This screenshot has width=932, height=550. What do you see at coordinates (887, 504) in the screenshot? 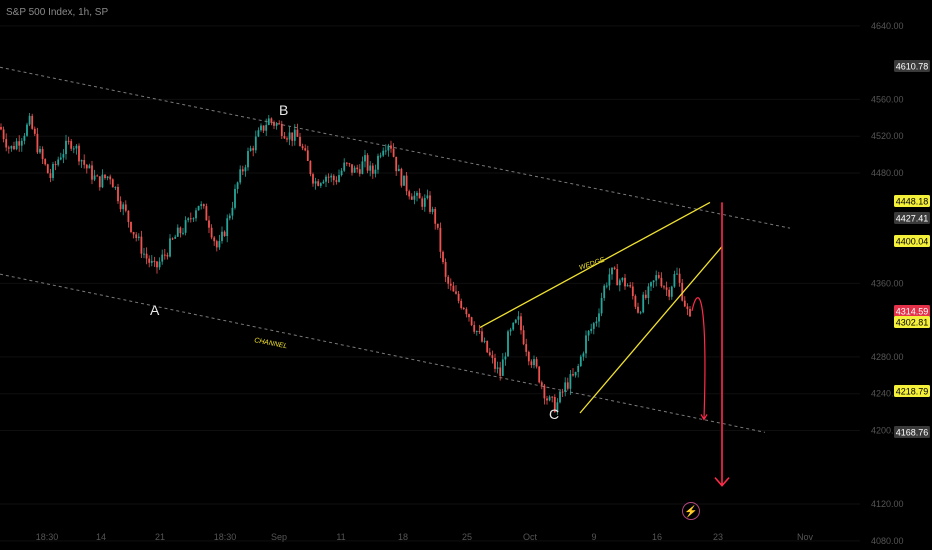
I see `price-tick-label: 4120.00` at bounding box center [887, 504].